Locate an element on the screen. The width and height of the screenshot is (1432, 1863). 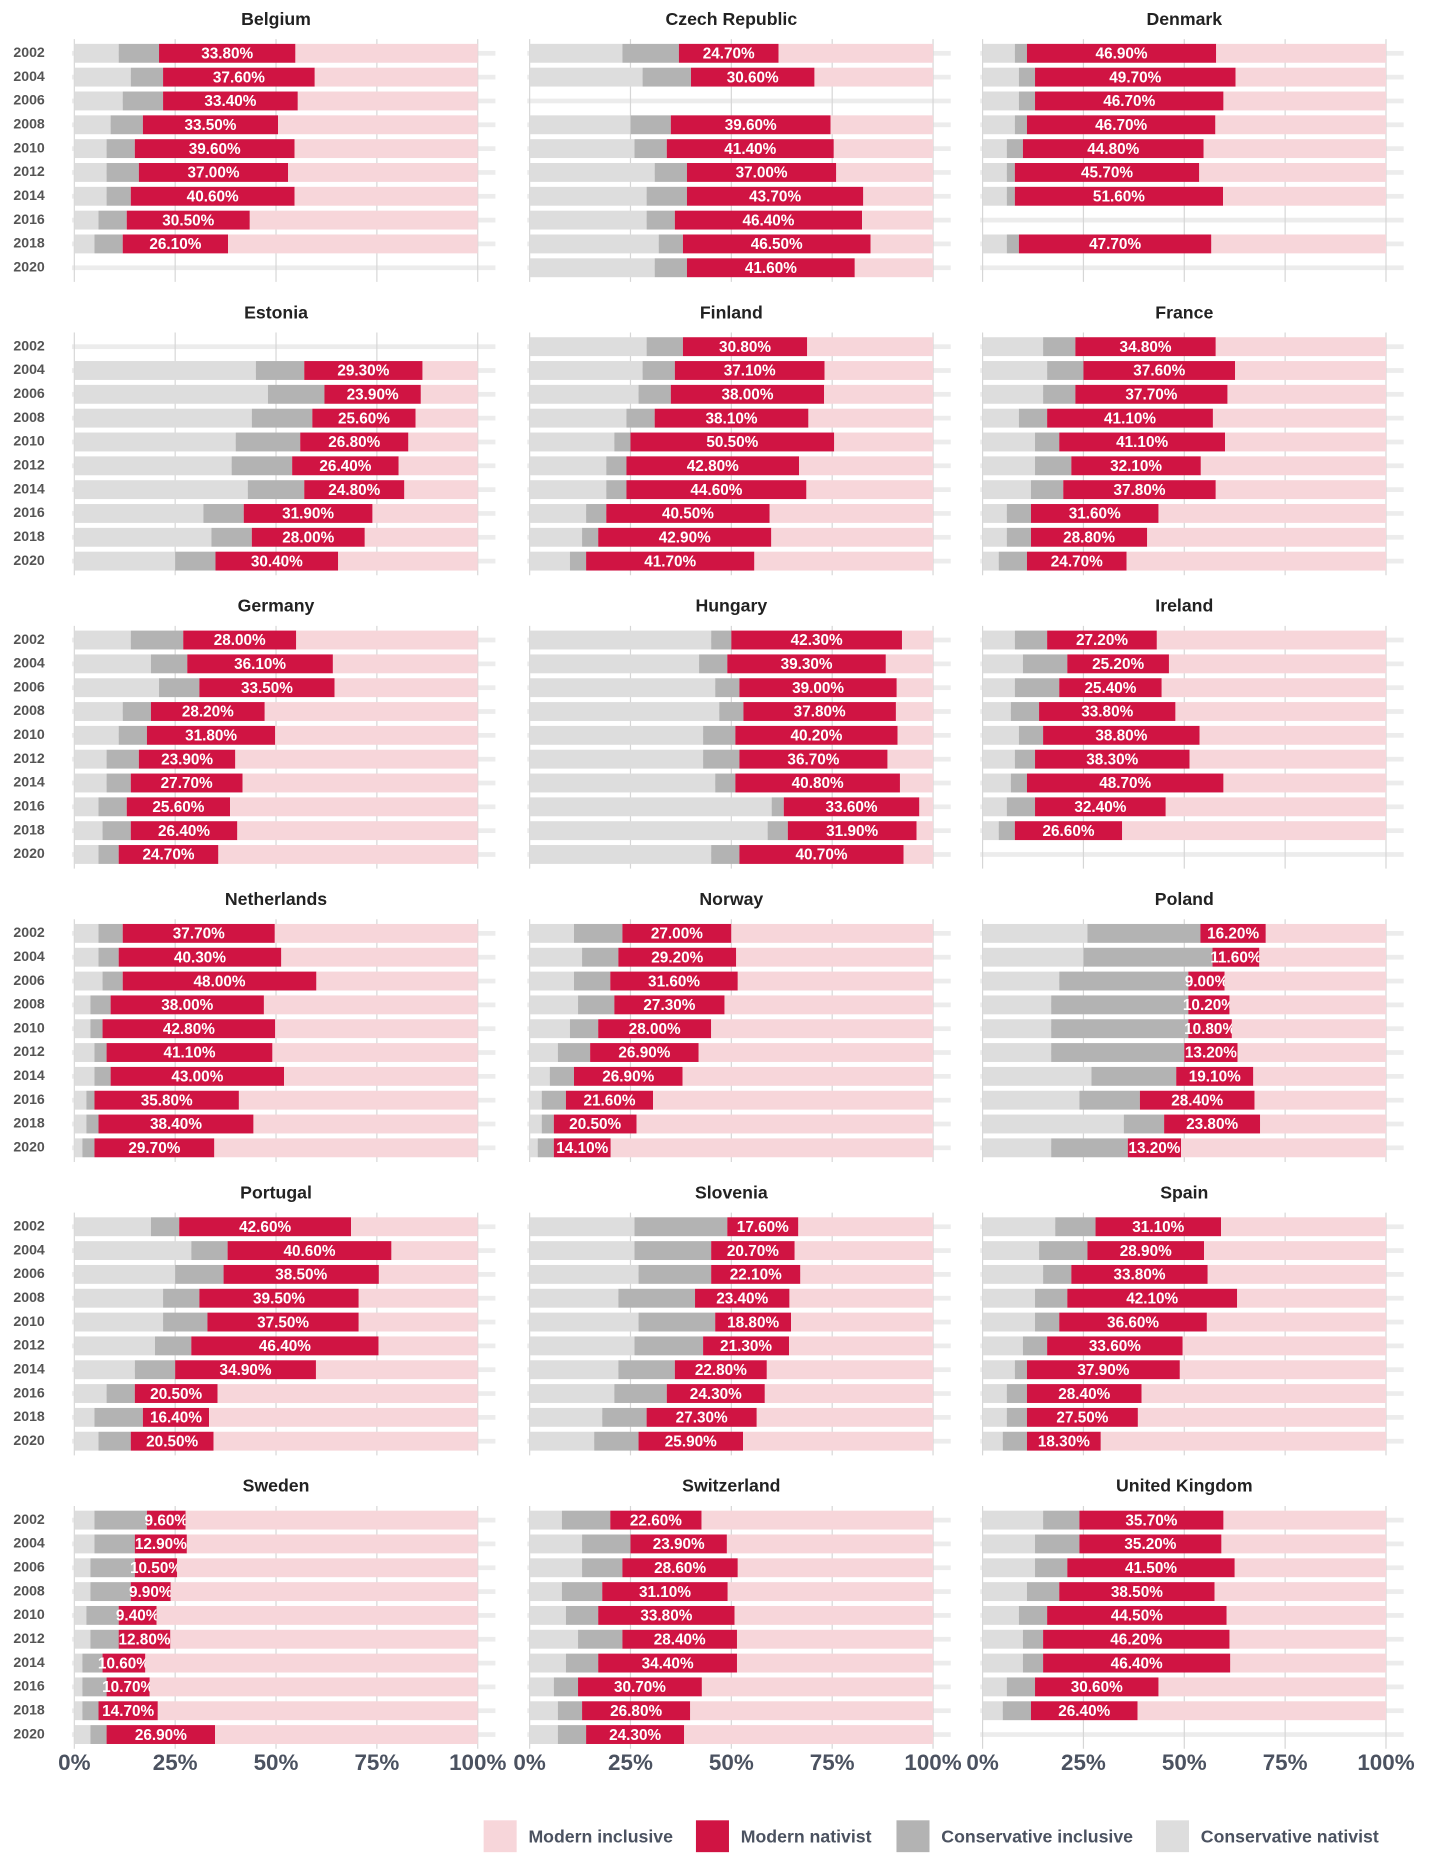
bar-value-label: 26.80% is located at coordinates (636, 1711).